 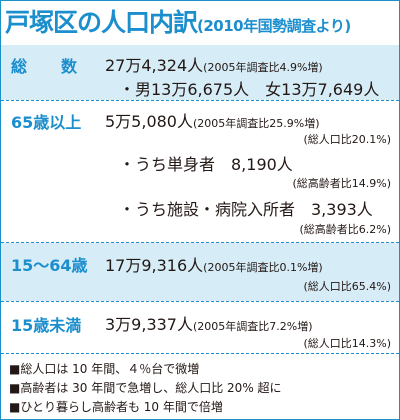 I want to click on children-label: 15歳未満, so click(x=46, y=325).